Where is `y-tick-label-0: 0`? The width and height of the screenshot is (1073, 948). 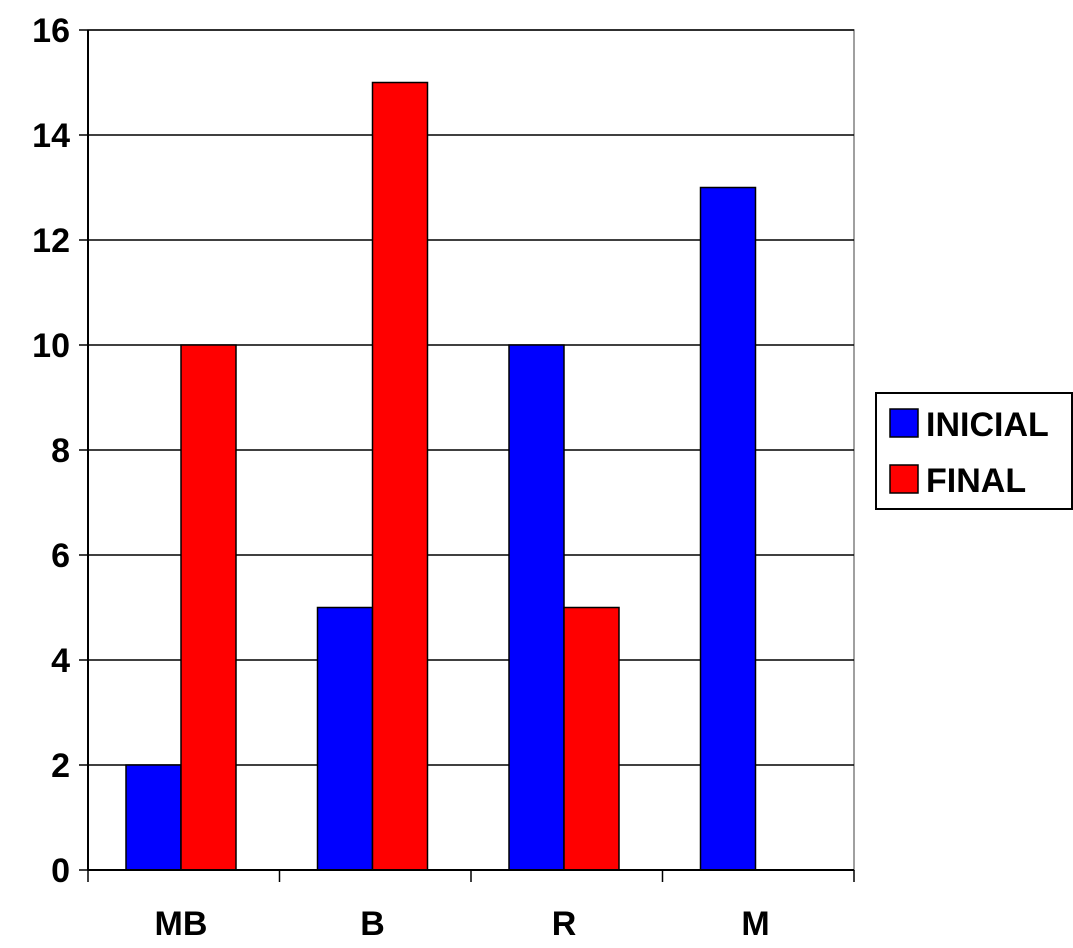
y-tick-label-0: 0 is located at coordinates (60, 871).